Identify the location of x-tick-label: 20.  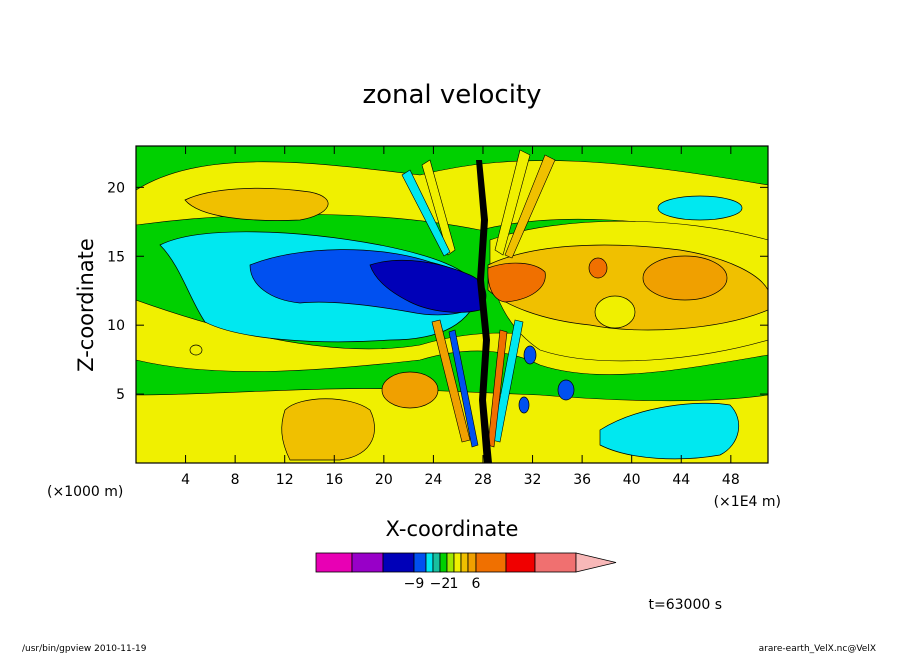
(384, 480).